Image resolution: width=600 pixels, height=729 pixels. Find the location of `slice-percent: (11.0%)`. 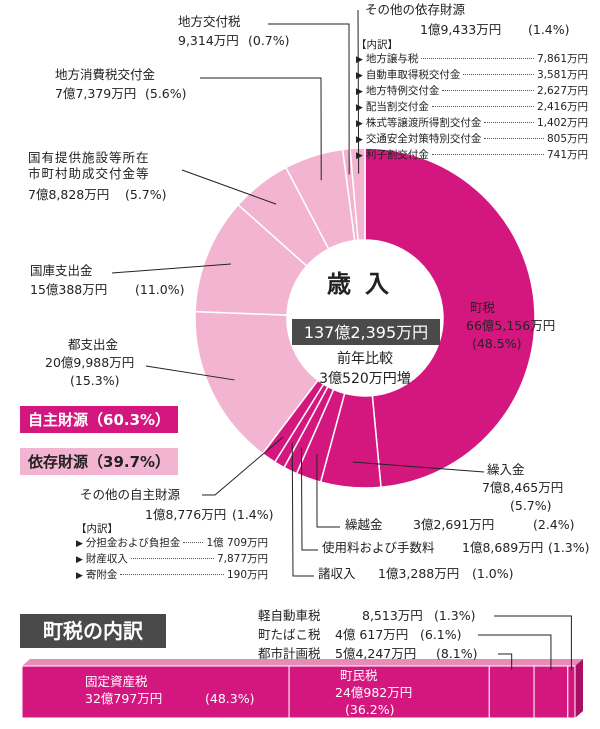

slice-percent: (11.0%) is located at coordinates (160, 289).